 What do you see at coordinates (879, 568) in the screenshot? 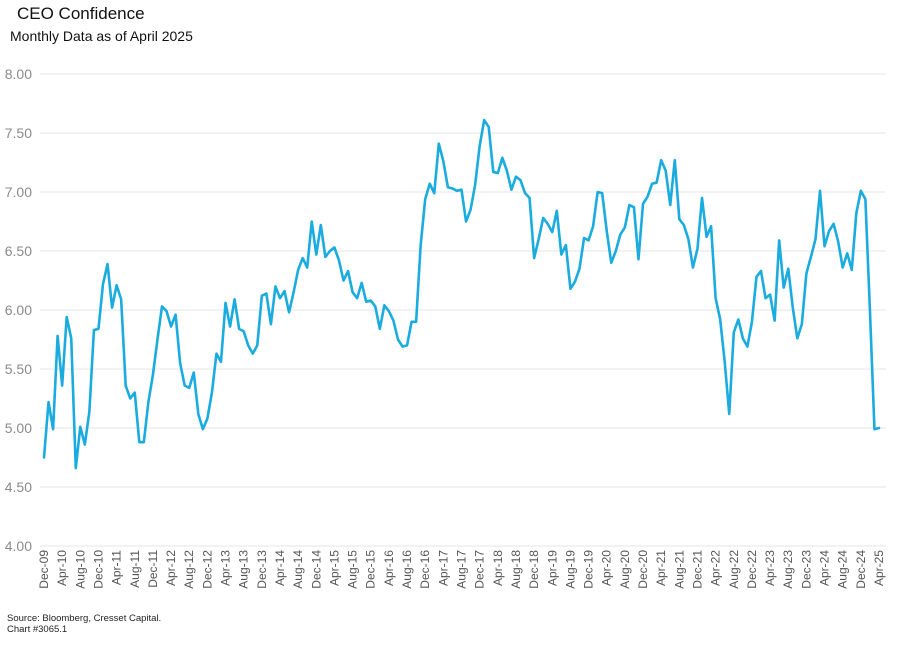
I see `x-tick-label: Apr-25` at bounding box center [879, 568].